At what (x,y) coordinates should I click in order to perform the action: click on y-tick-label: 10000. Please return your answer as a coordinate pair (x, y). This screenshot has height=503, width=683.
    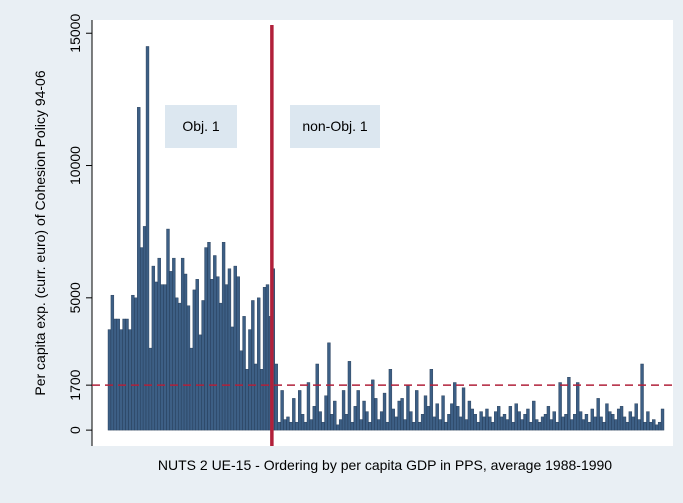
    Looking at the image, I should click on (75, 165).